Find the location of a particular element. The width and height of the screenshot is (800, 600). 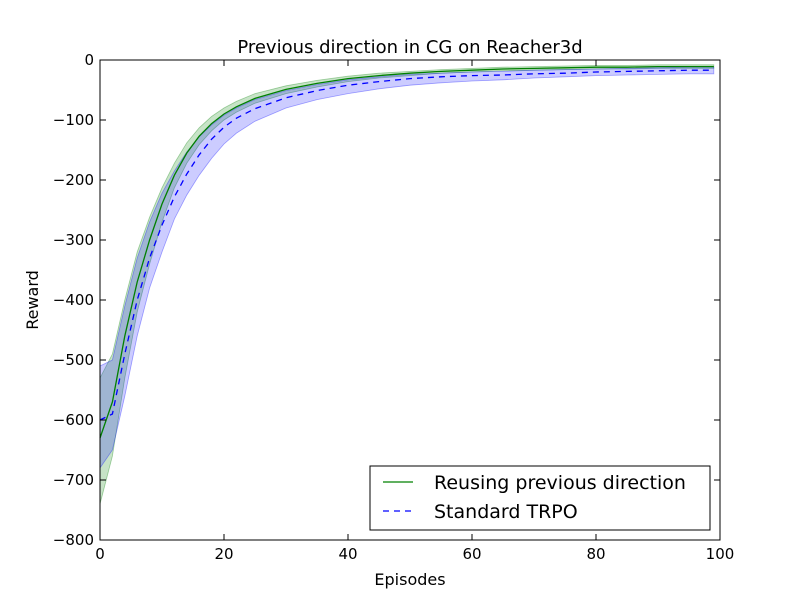

y-axis-label: Reward is located at coordinates (32, 300).